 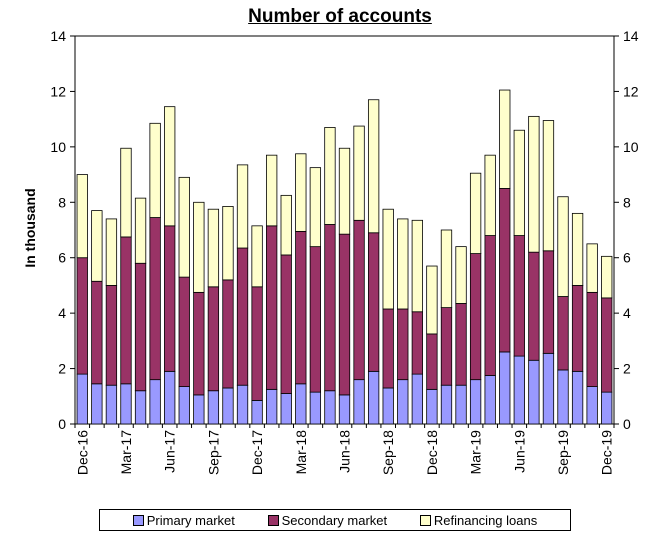 I want to click on x-tick-label: Jun-17, so click(x=170, y=451).